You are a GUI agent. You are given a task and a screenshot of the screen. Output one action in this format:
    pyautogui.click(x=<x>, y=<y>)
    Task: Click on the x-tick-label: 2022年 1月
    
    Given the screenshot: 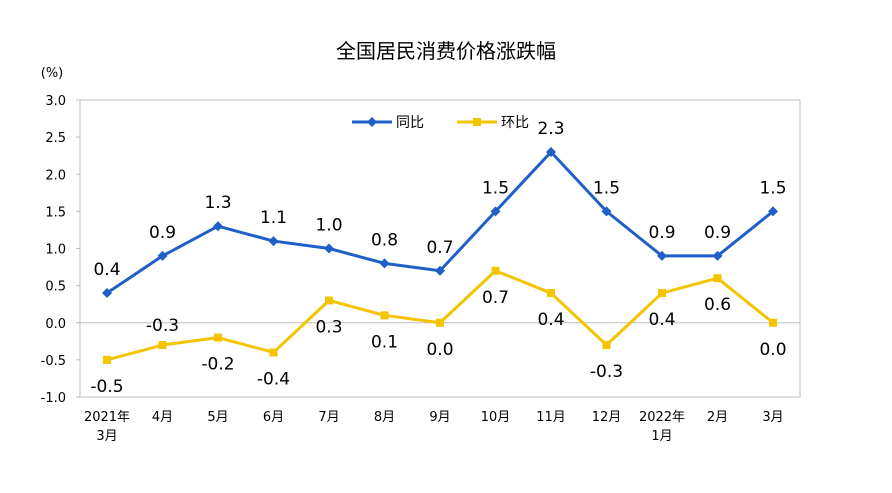 What is the action you would take?
    pyautogui.click(x=662, y=427)
    